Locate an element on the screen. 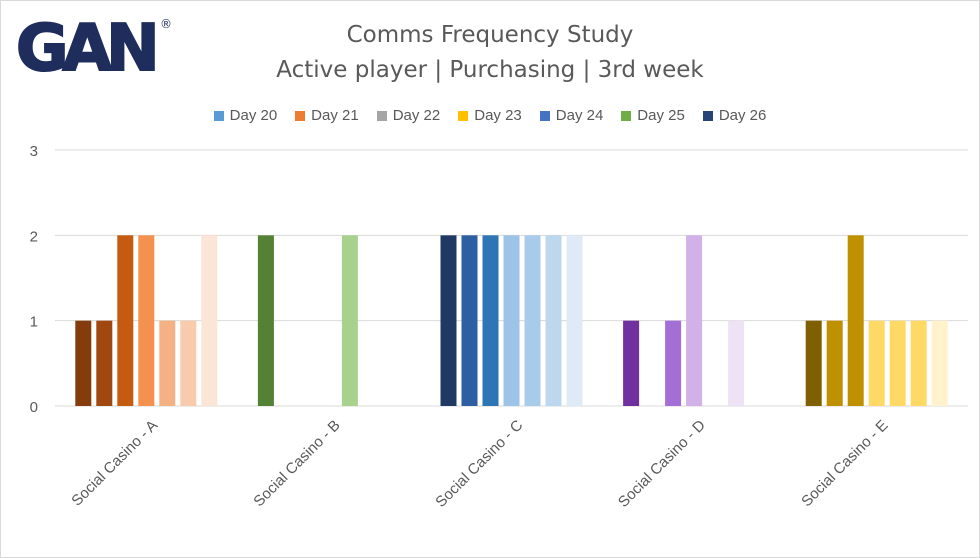  legend-item-day24: Day 24 is located at coordinates (571, 115).